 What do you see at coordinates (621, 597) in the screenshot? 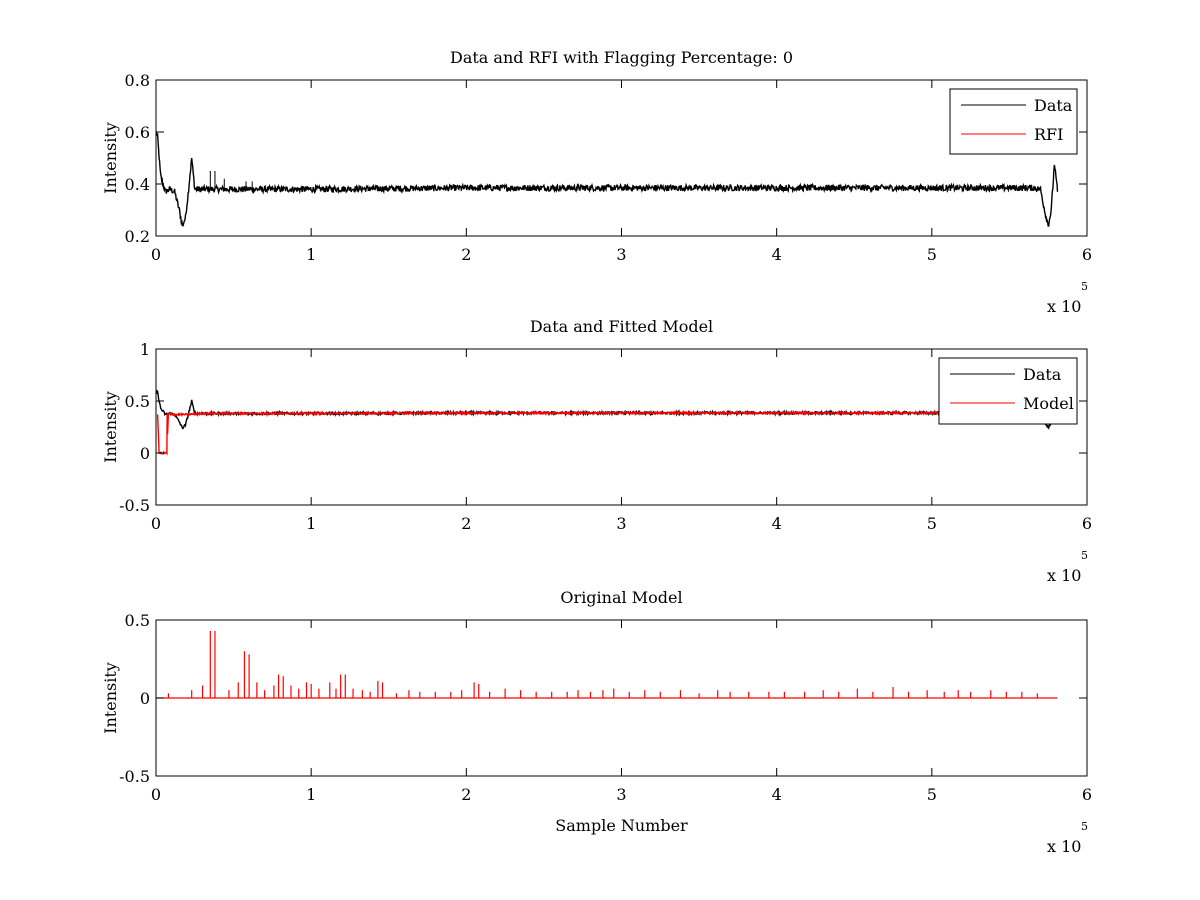
I see `chart-title: Original Model` at bounding box center [621, 597].